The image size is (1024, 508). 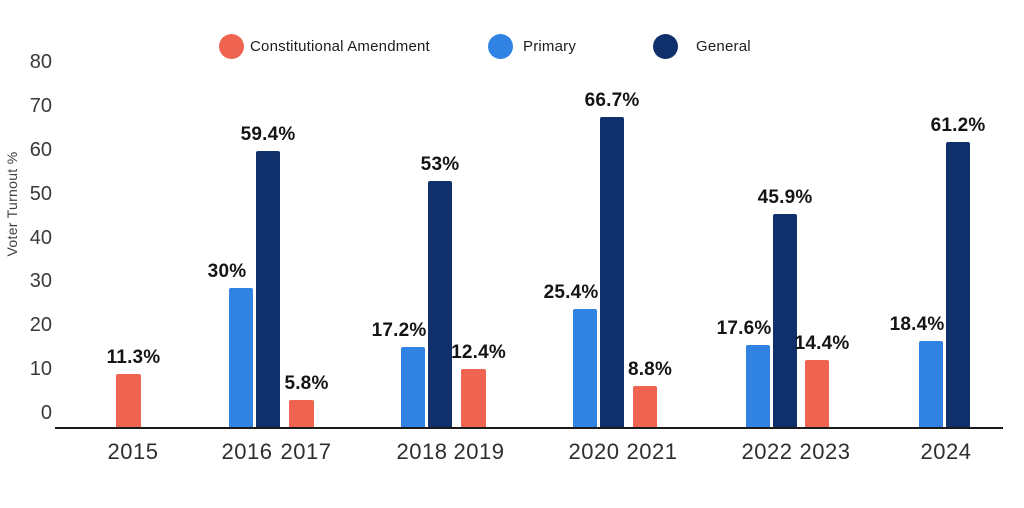 I want to click on x-tick-label-2016: 2016, so click(x=247, y=451).